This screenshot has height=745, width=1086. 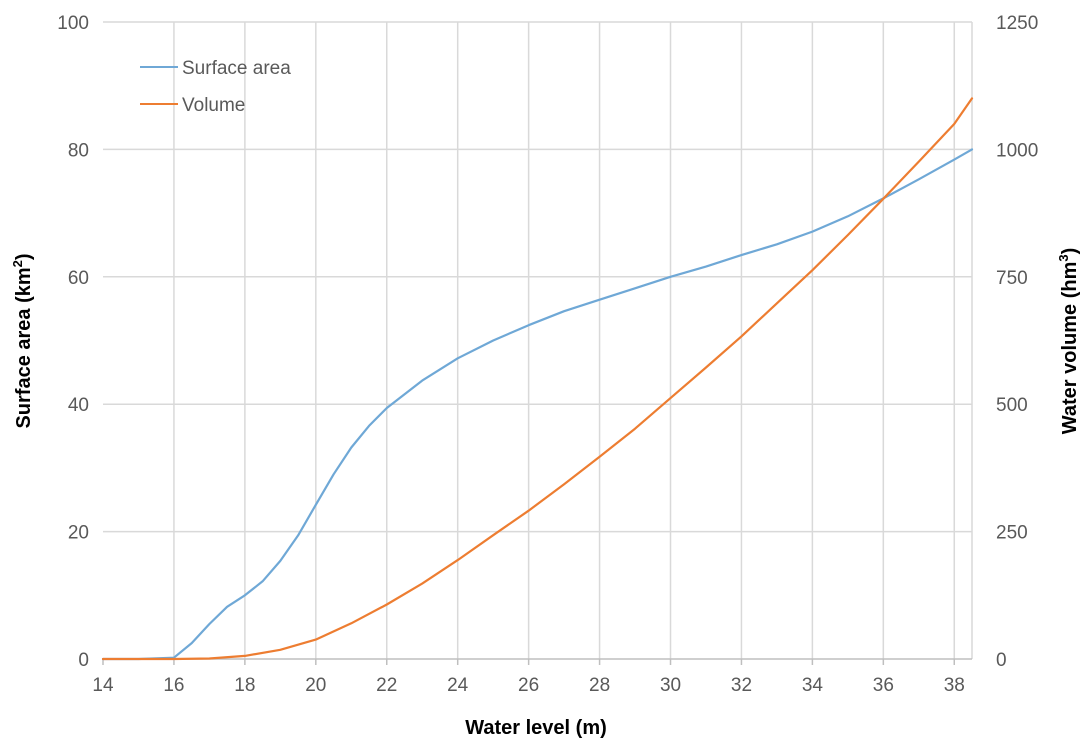 I want to click on y-right-tick-label: 750, so click(x=1012, y=278).